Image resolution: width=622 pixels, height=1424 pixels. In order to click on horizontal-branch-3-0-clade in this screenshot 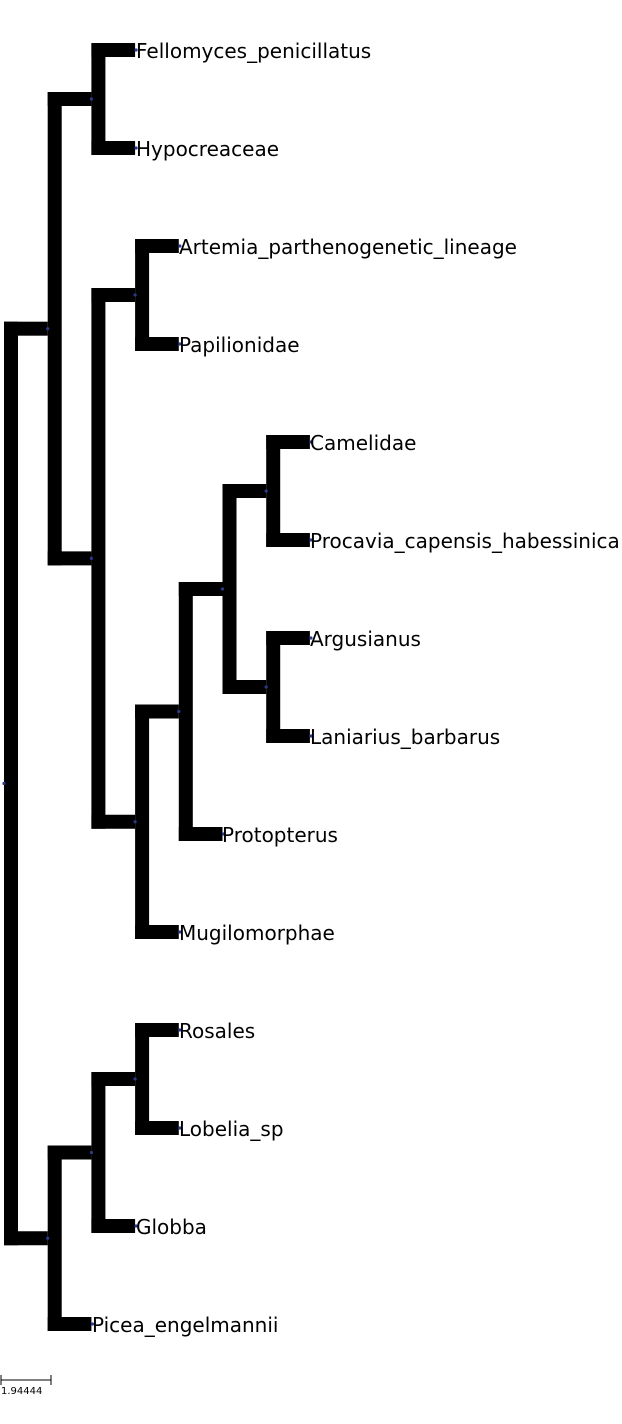, I will do `click(113, 295)`.